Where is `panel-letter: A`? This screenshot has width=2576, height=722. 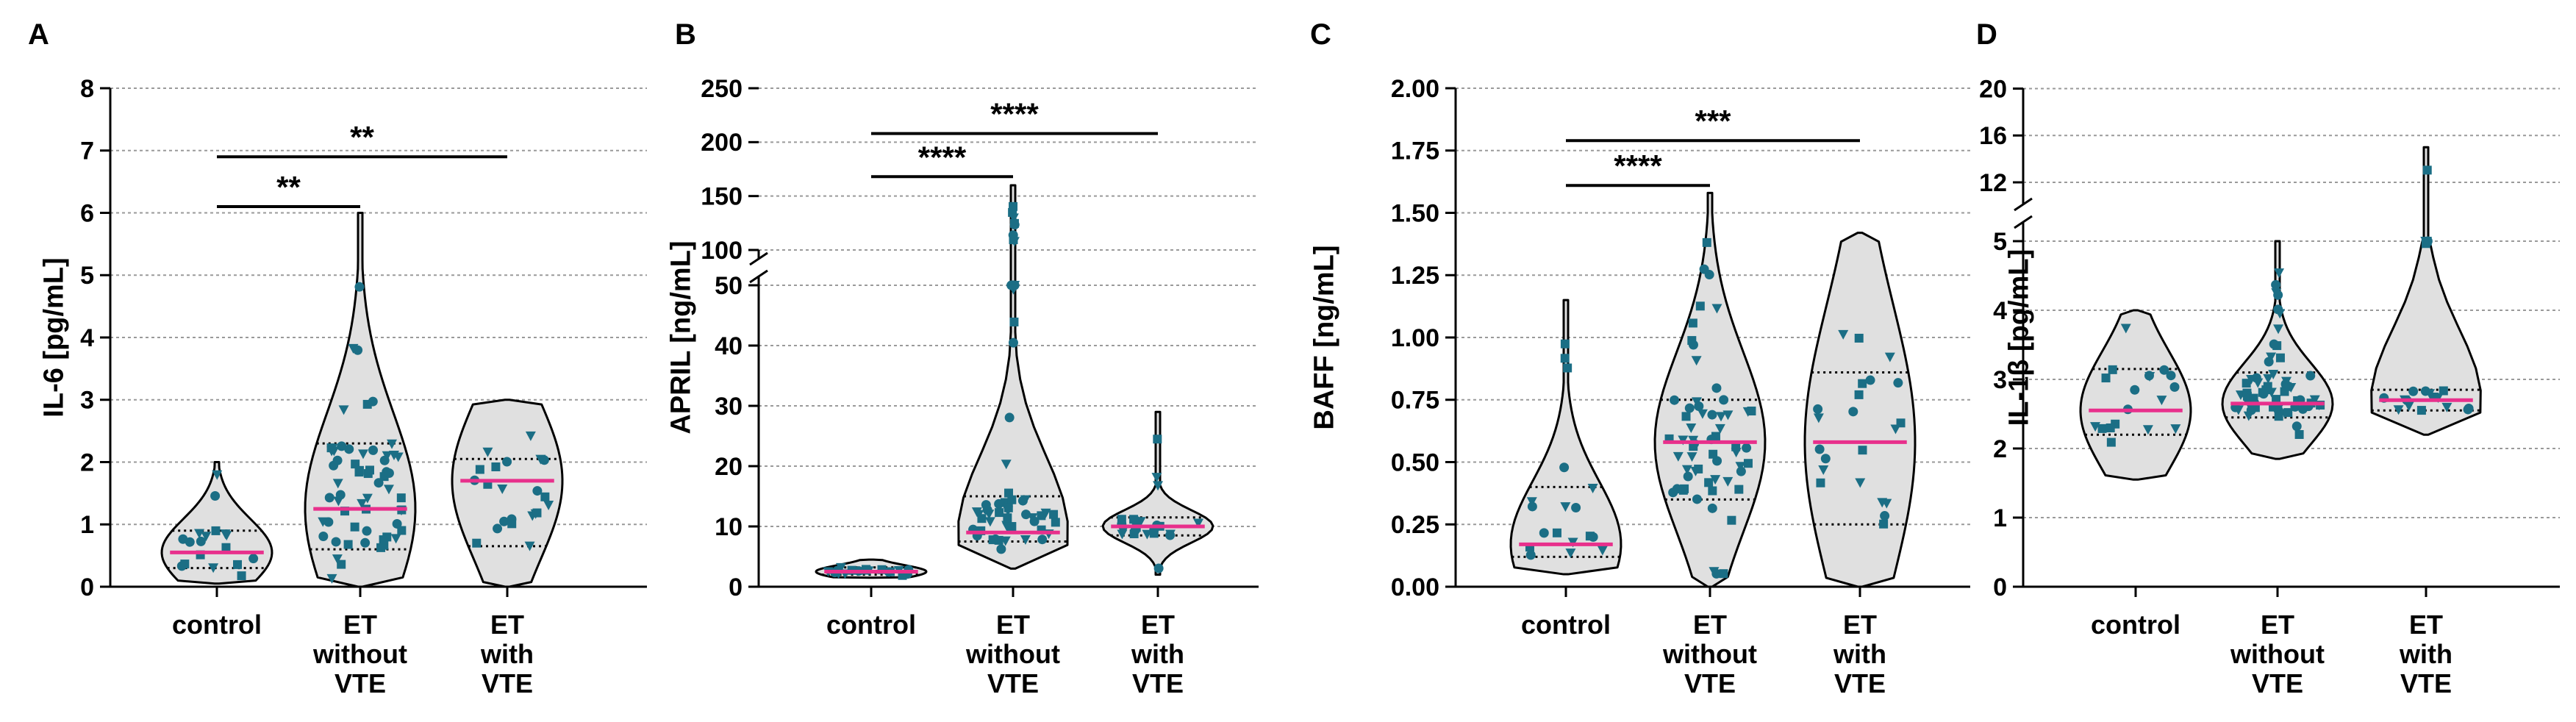
panel-letter: A is located at coordinates (38, 34).